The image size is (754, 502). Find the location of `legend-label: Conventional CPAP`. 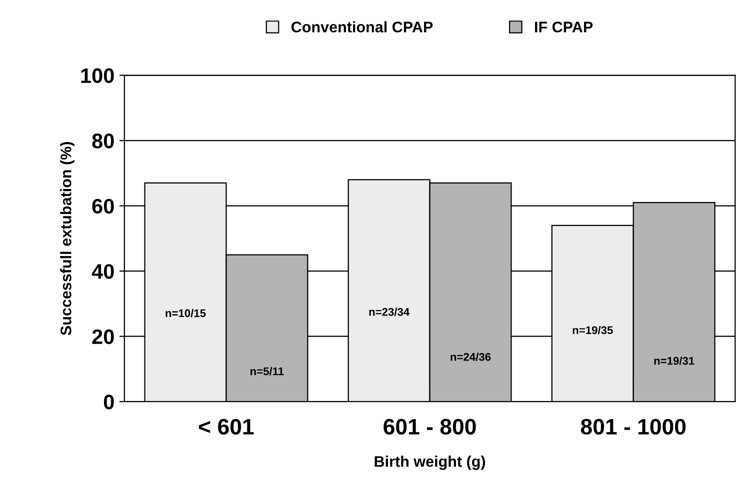

legend-label: Conventional CPAP is located at coordinates (362, 26).